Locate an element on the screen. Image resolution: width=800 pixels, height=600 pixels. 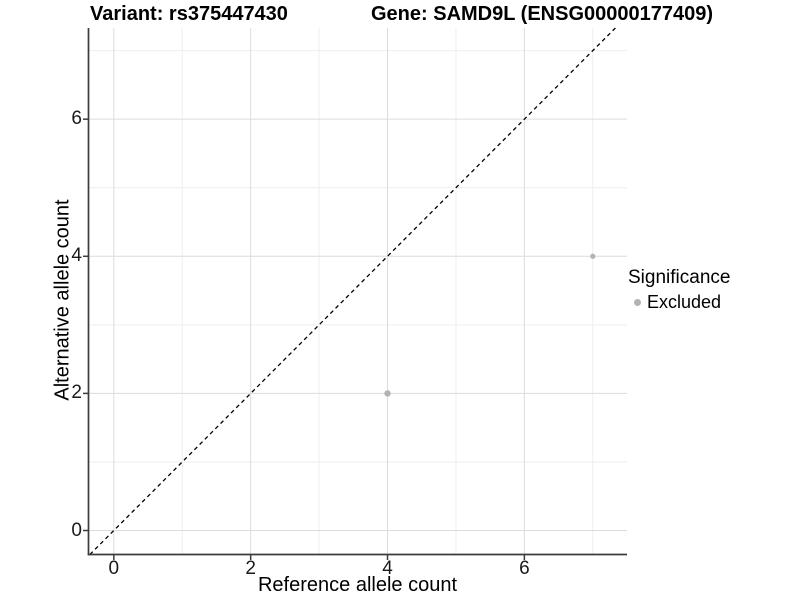
x-tick-label: 2 is located at coordinates (250, 568).